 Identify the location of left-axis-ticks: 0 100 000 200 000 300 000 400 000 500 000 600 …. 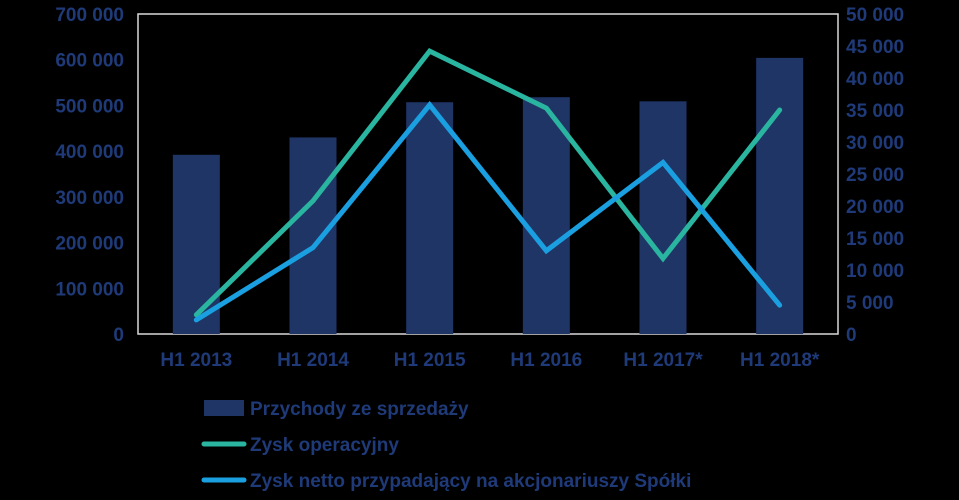
(89, 175).